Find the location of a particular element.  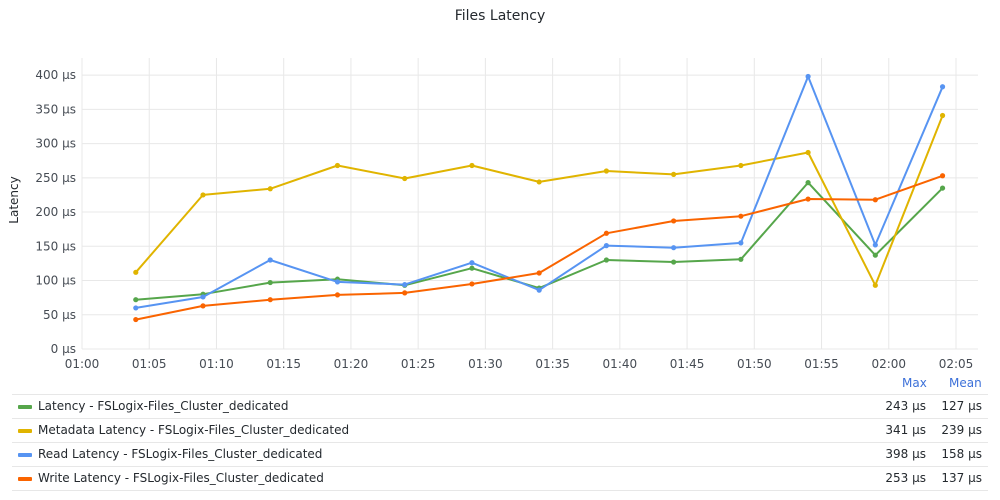

y-tick-label: 200 µs is located at coordinates (55, 212).